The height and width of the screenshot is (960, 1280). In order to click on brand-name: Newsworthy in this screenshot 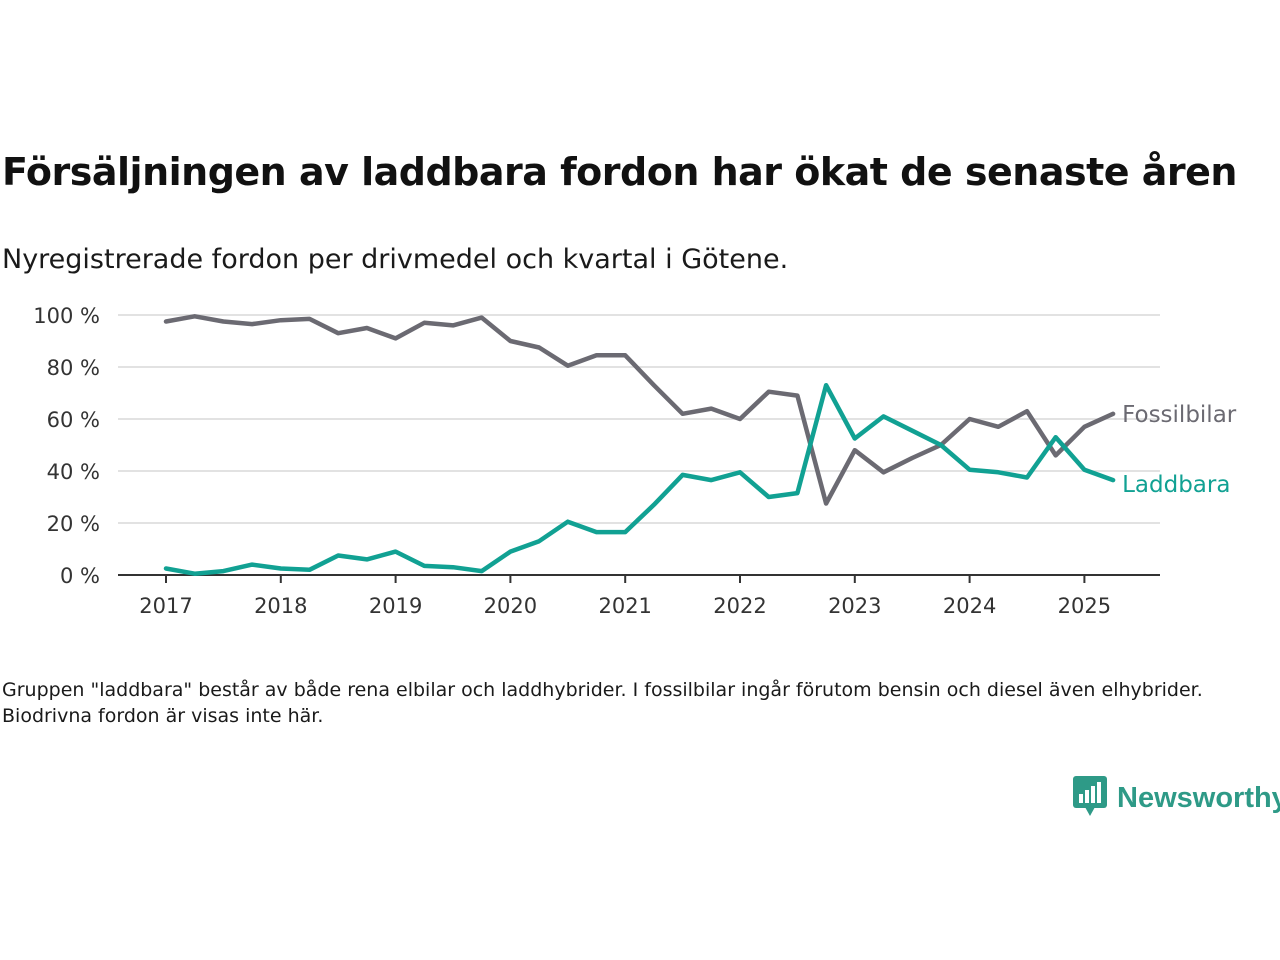, I will do `click(1198, 797)`.